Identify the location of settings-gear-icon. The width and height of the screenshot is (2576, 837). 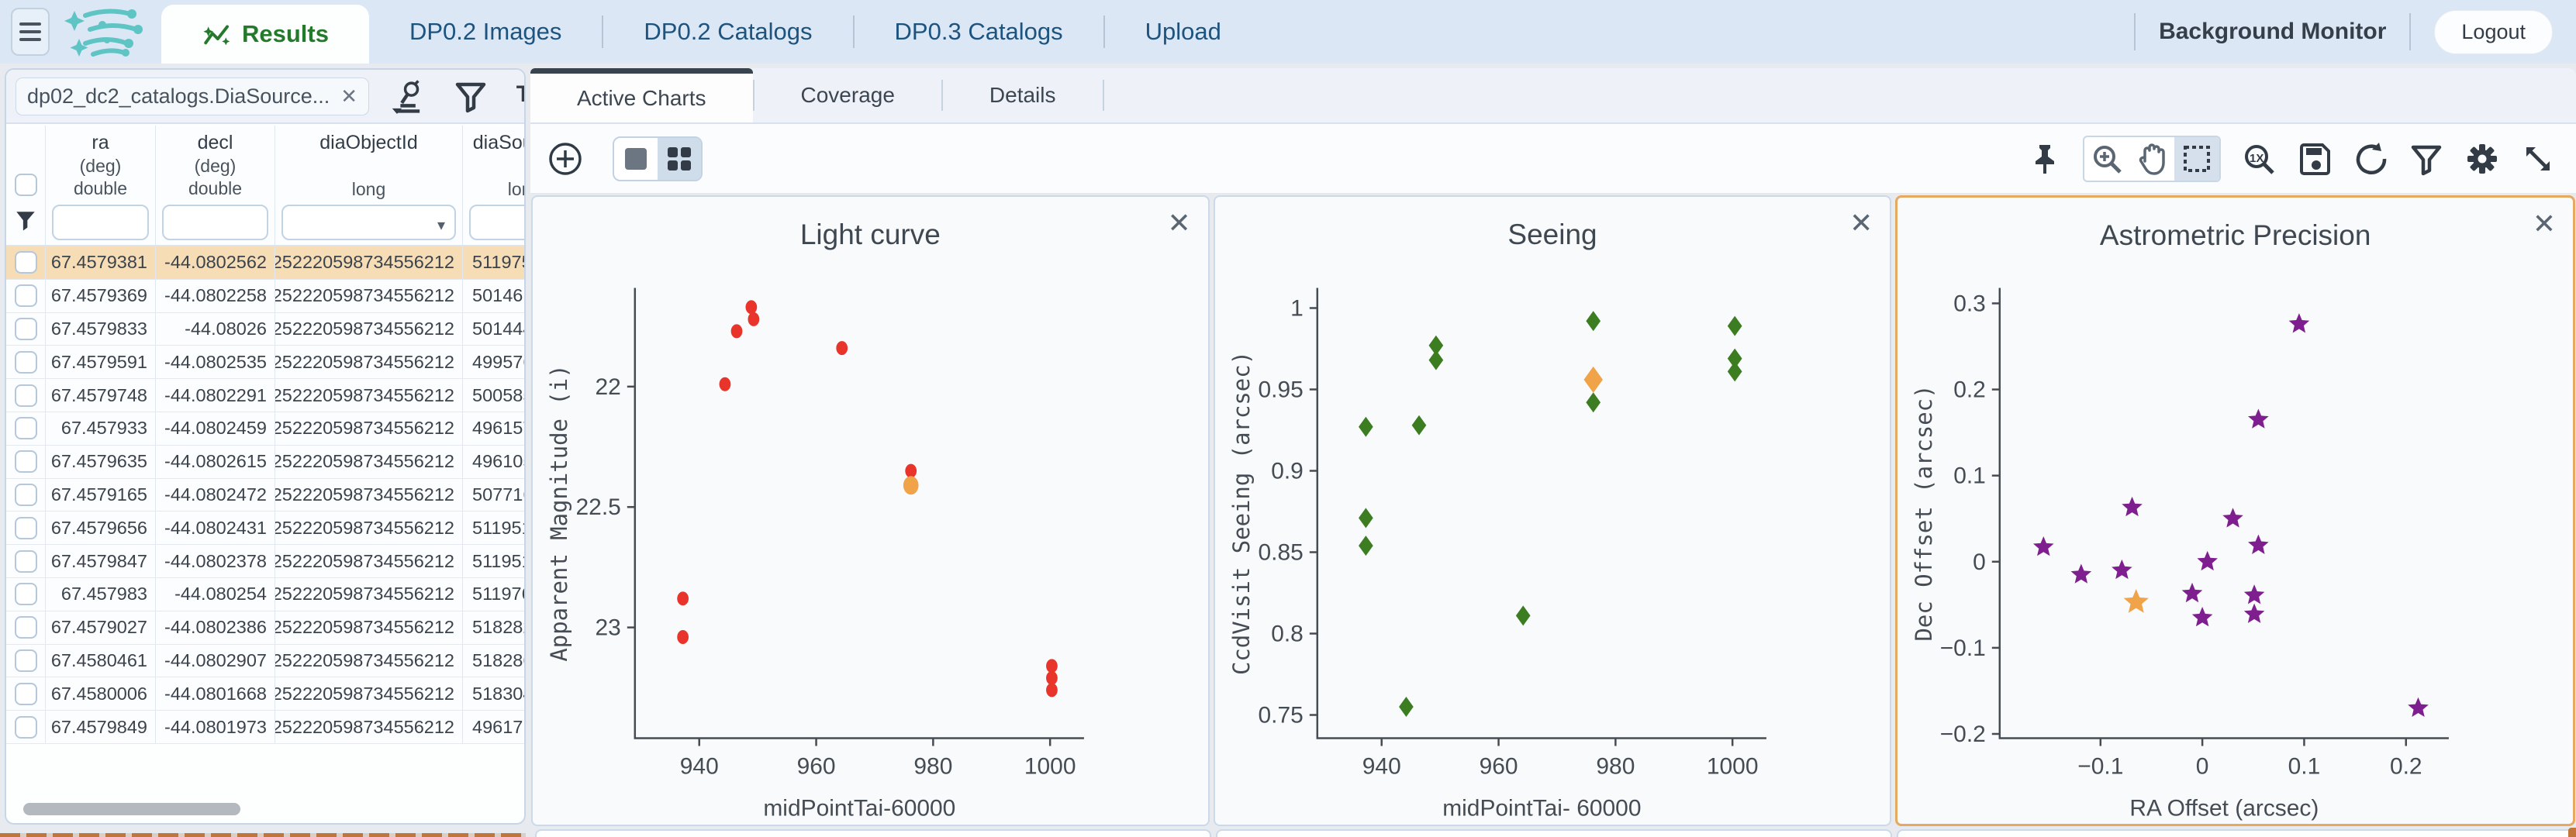
(2482, 159).